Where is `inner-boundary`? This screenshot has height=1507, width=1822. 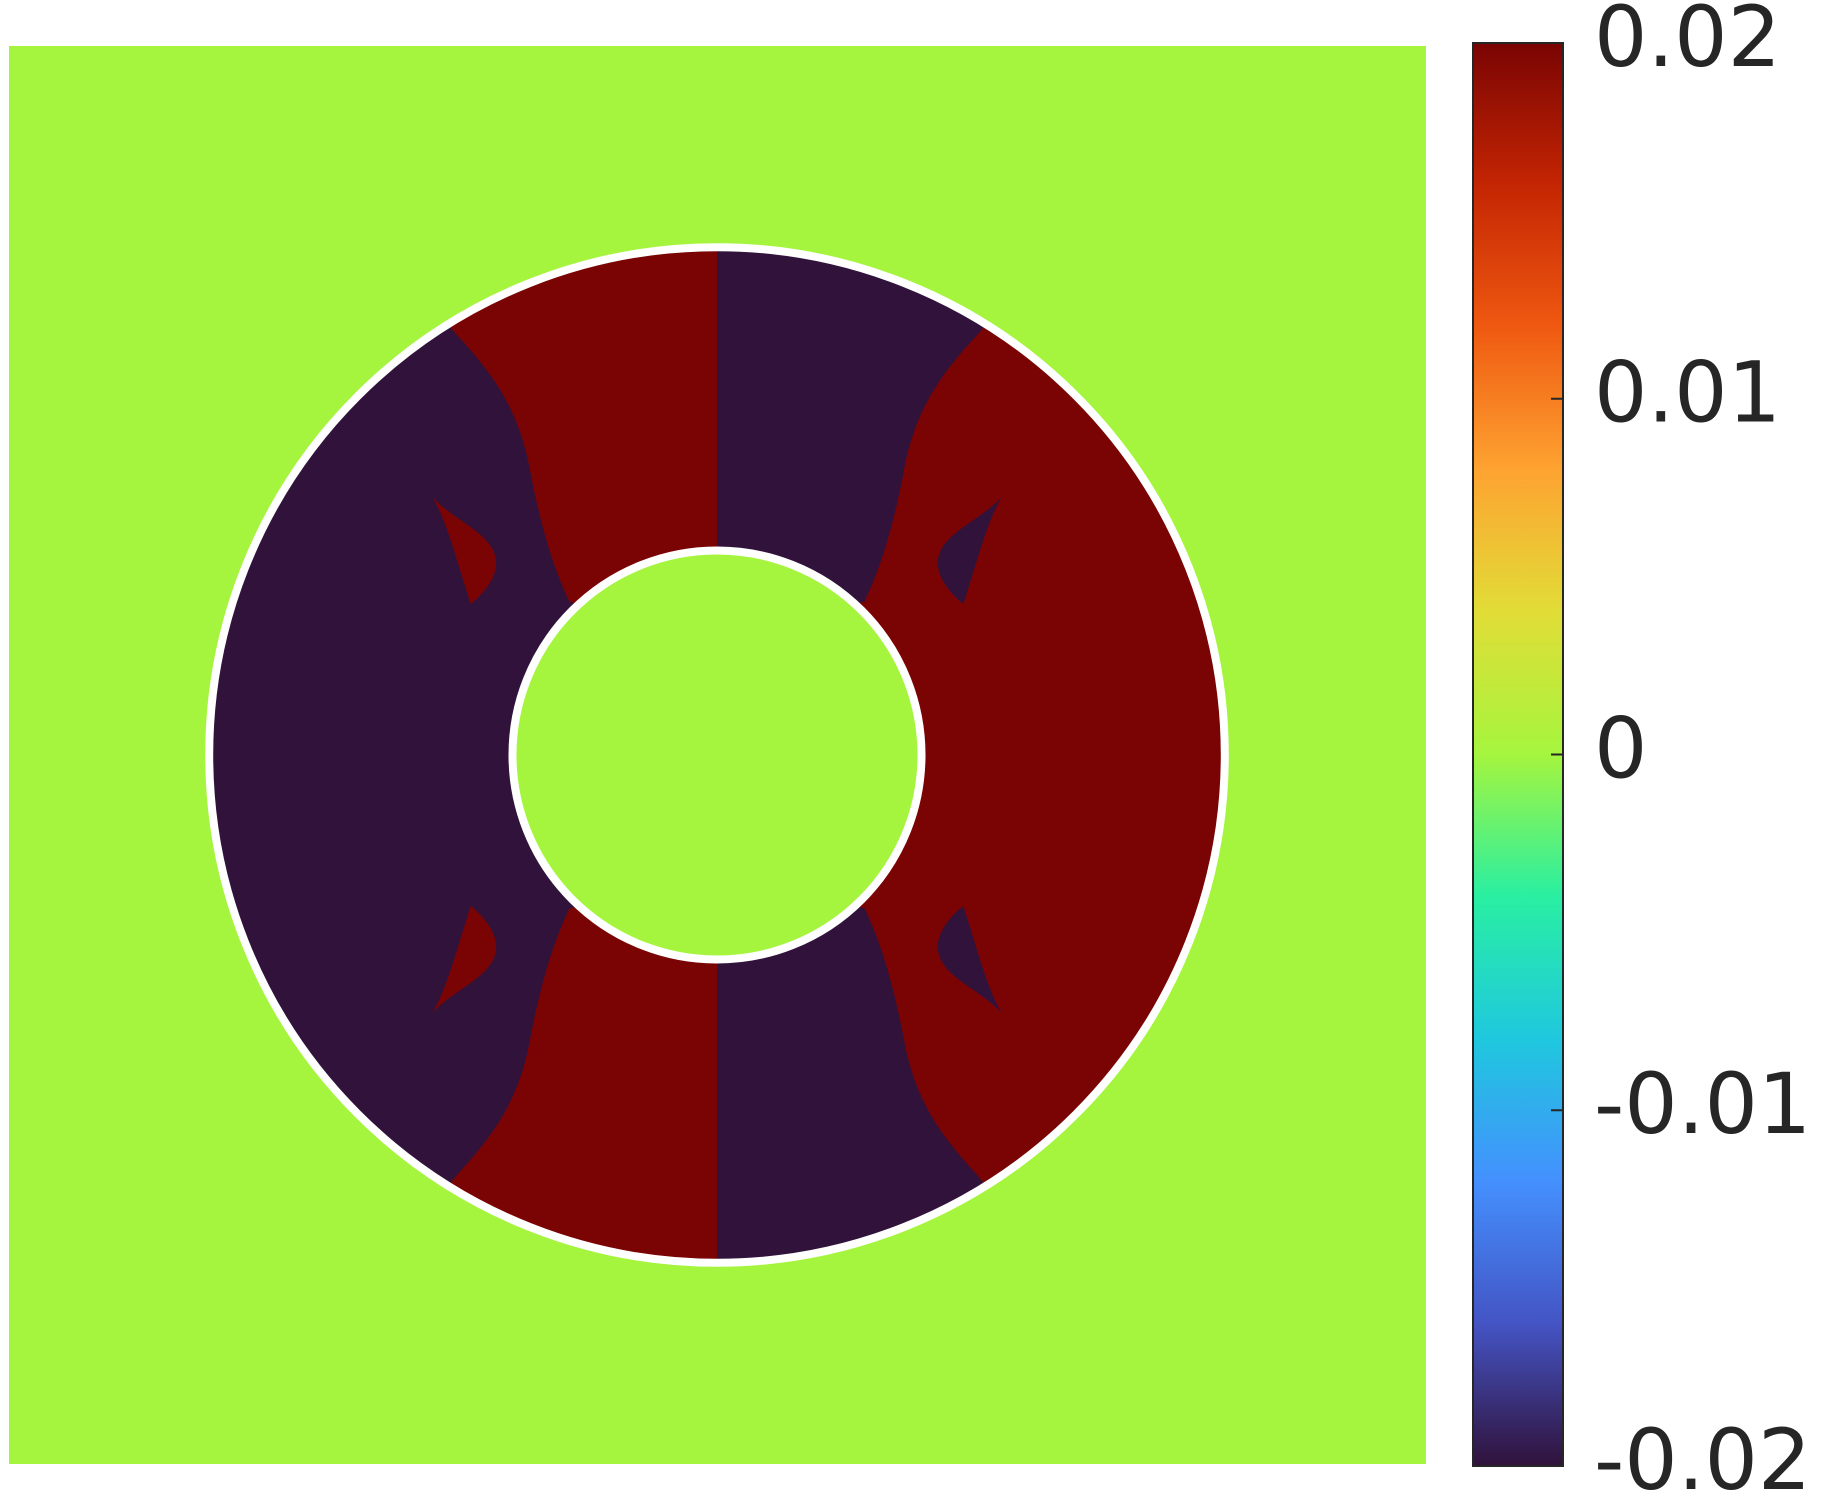
inner-boundary is located at coordinates (717, 755).